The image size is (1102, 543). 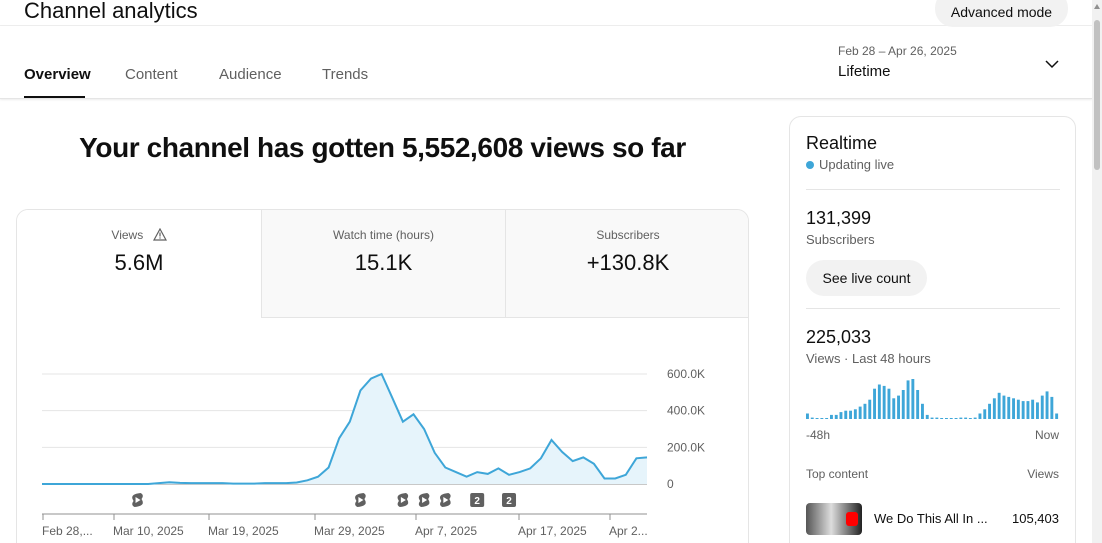 I want to click on see-live-count-button: See live count, so click(x=866, y=278).